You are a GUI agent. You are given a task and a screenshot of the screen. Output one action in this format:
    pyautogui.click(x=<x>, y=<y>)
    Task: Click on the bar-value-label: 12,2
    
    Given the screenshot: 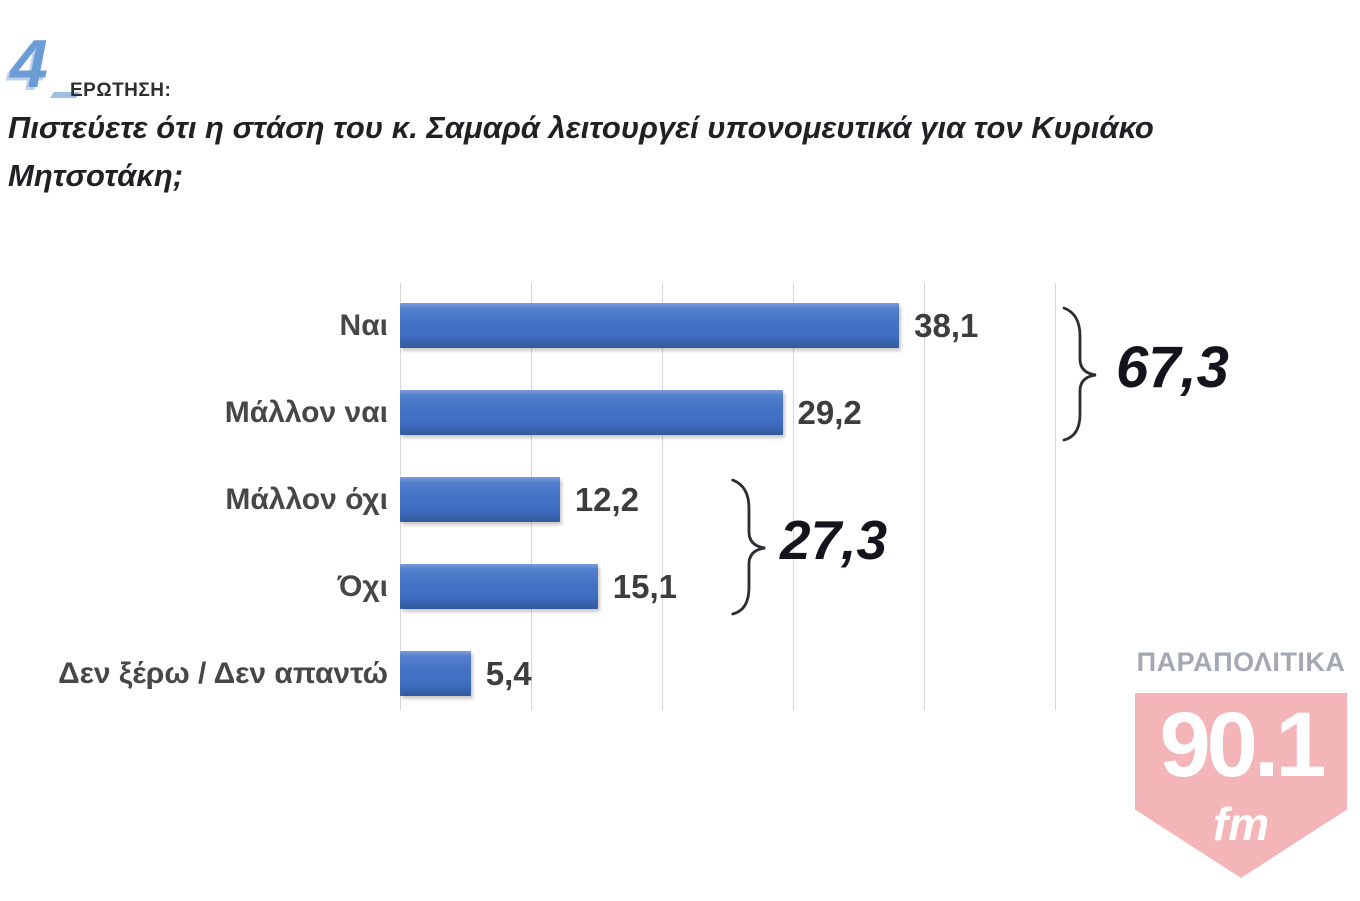 What is the action you would take?
    pyautogui.click(x=607, y=499)
    